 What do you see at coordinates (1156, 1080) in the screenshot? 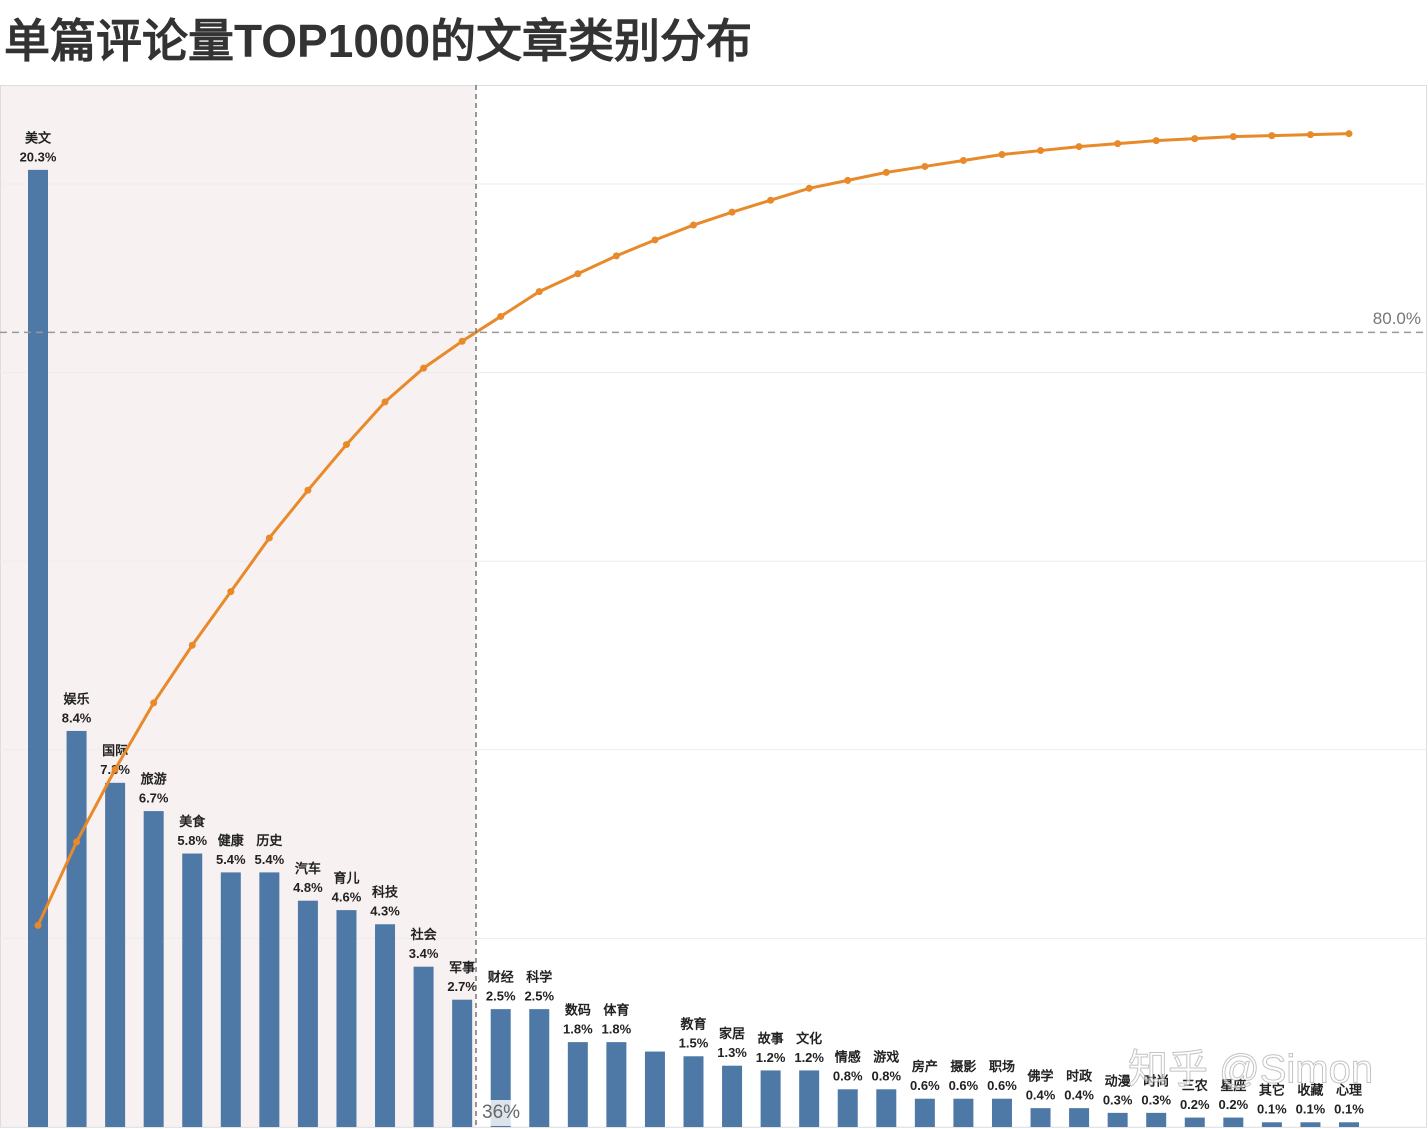
I see `category-label: 时尚` at bounding box center [1156, 1080].